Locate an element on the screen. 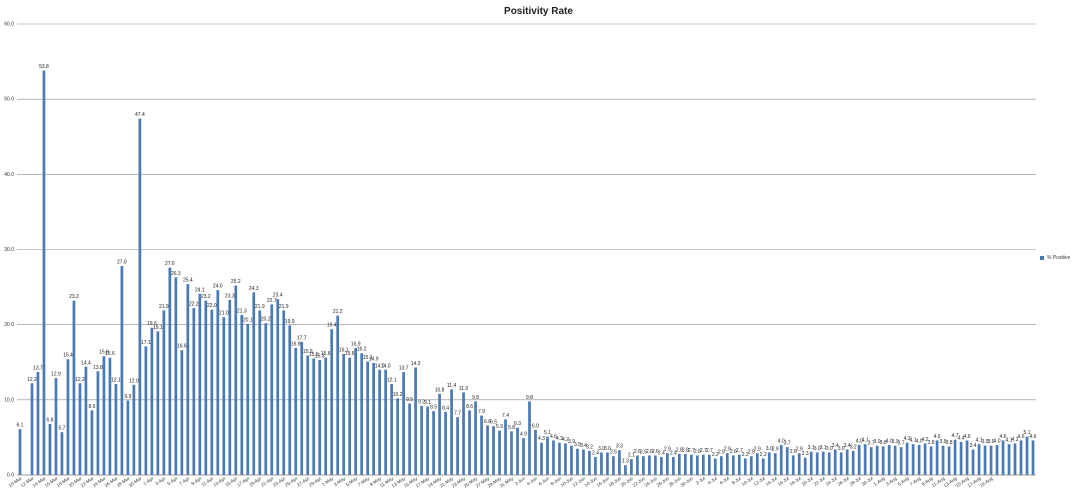 Image resolution: width=1077 pixels, height=500 pixels. x-tick-label: 4-Jun is located at coordinates (532, 480).